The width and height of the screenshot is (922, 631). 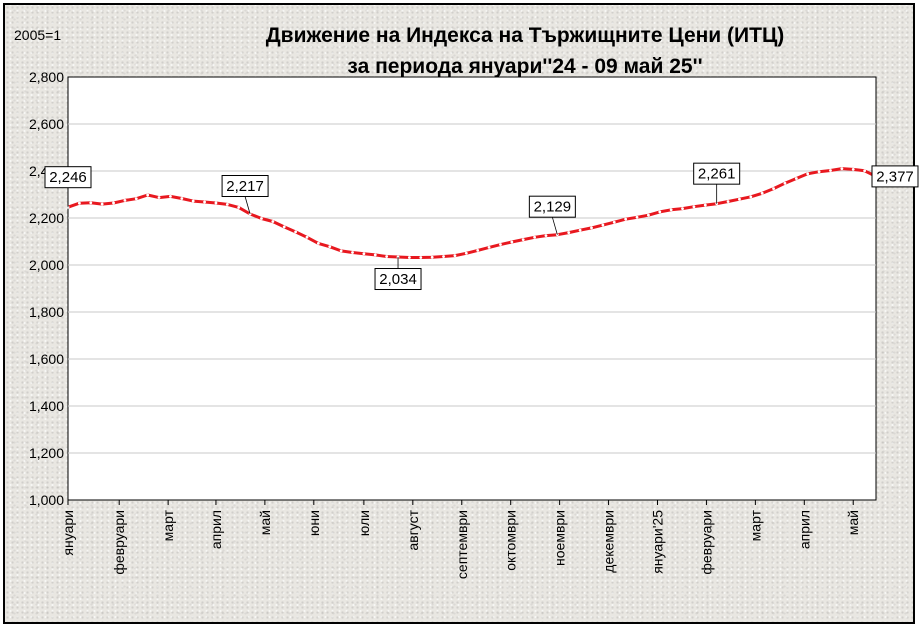 I want to click on y-tick-label: 2,000, so click(x=46, y=265).